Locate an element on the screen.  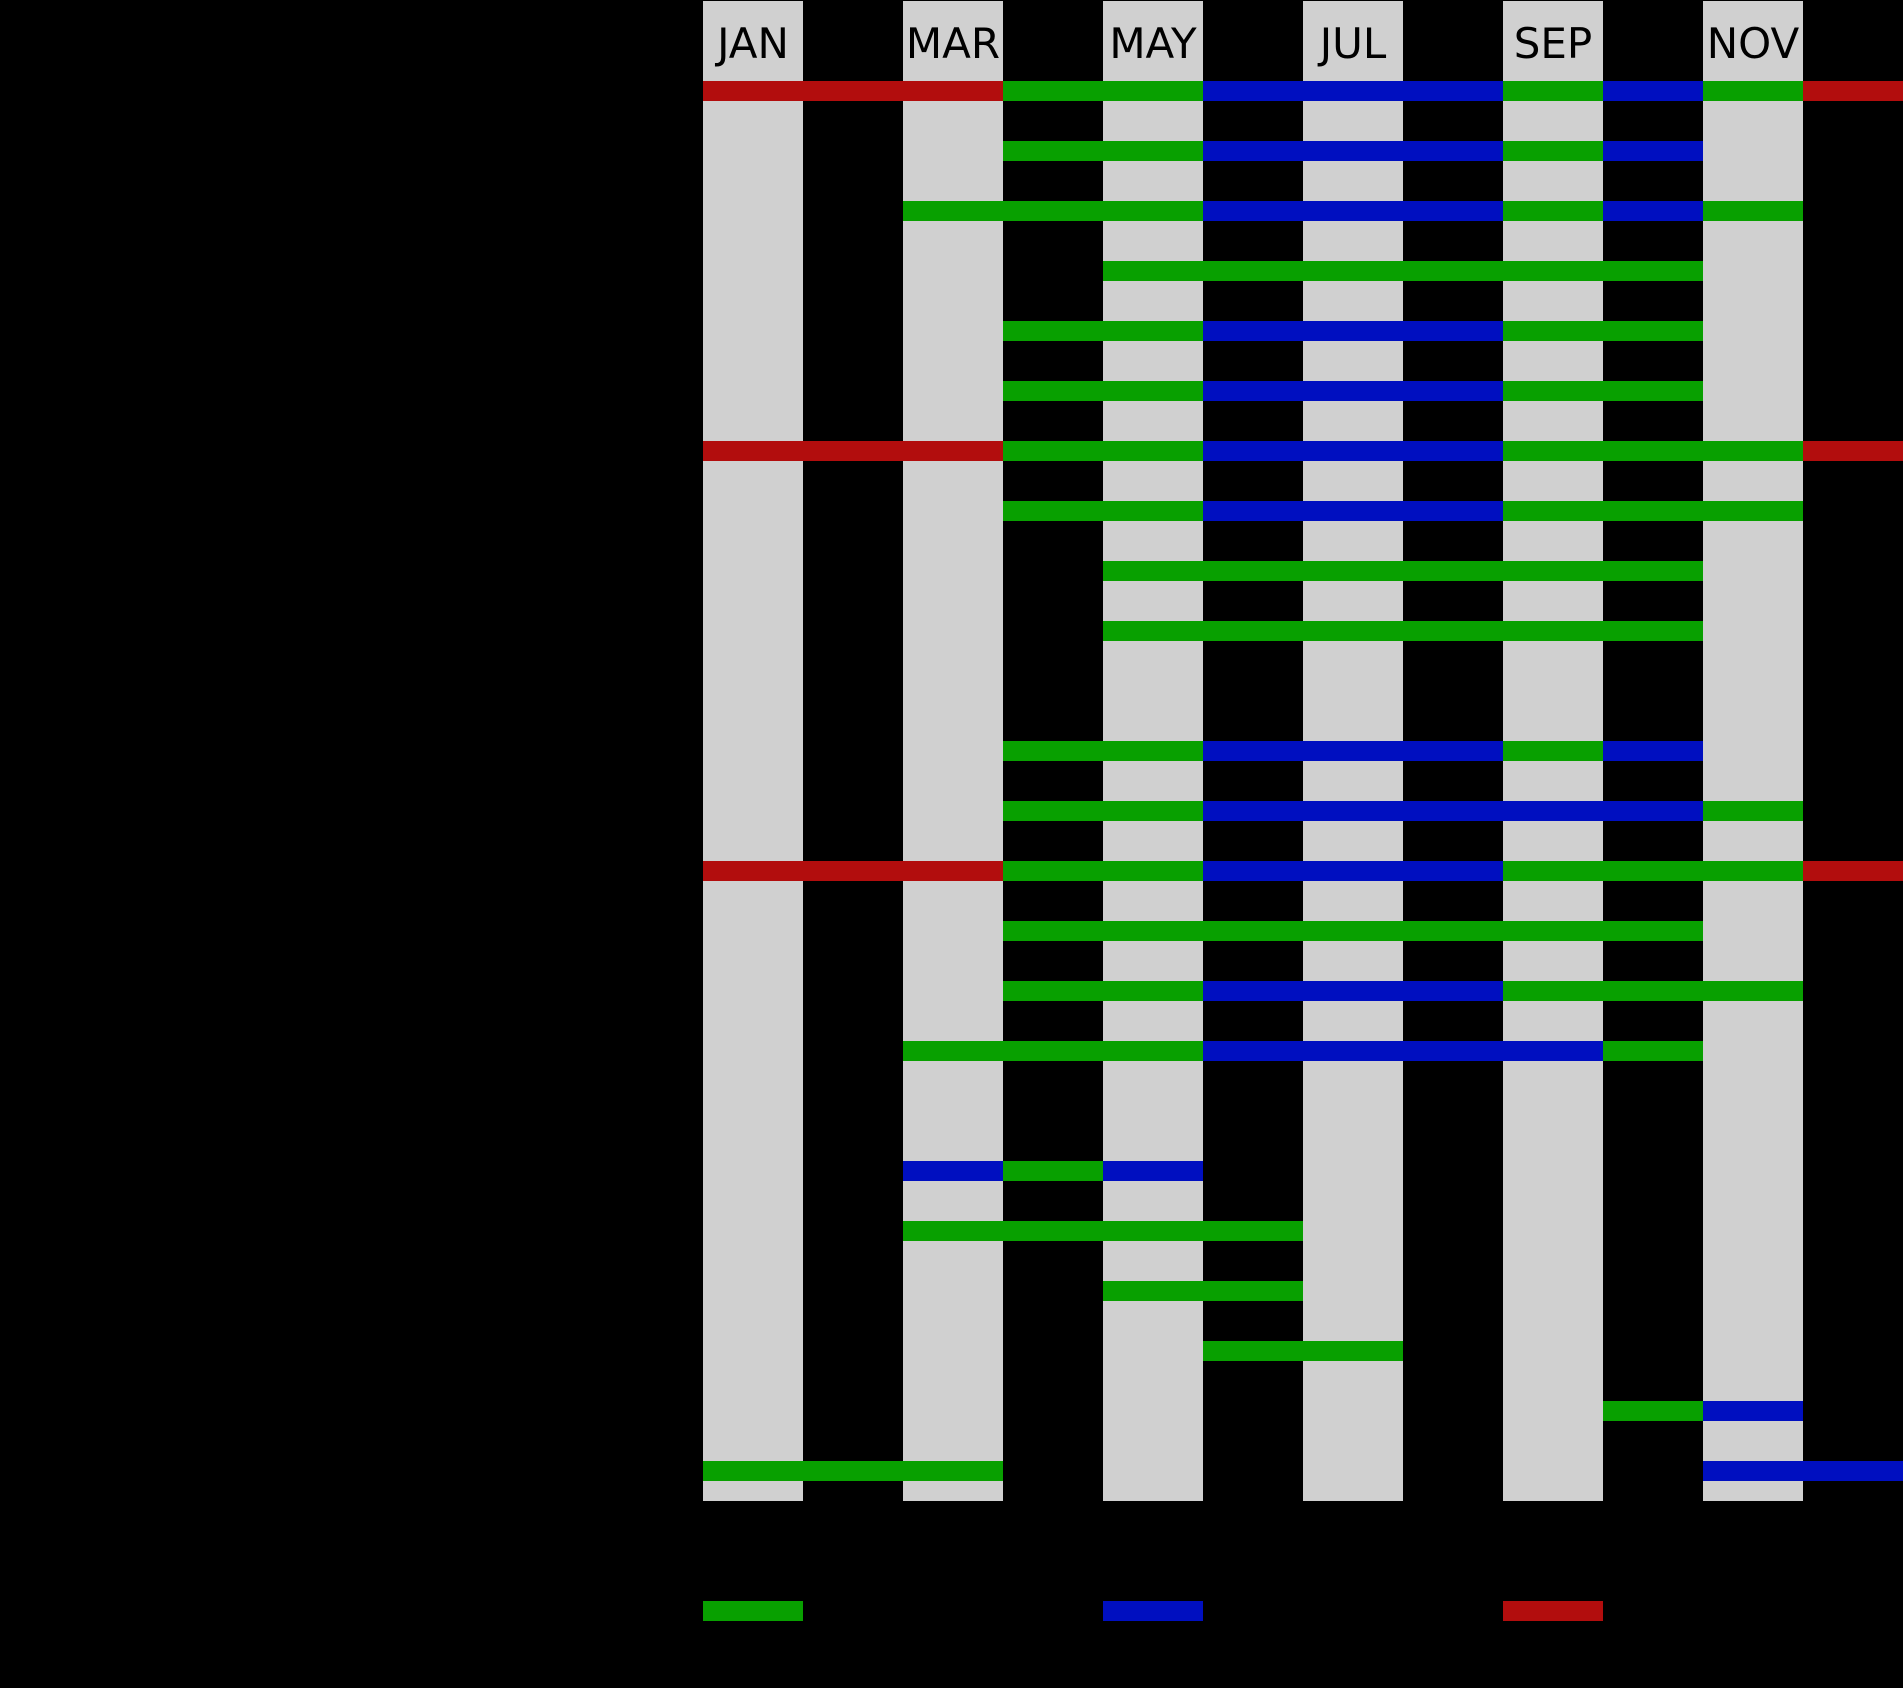
month-label: MAY is located at coordinates (1153, 43).